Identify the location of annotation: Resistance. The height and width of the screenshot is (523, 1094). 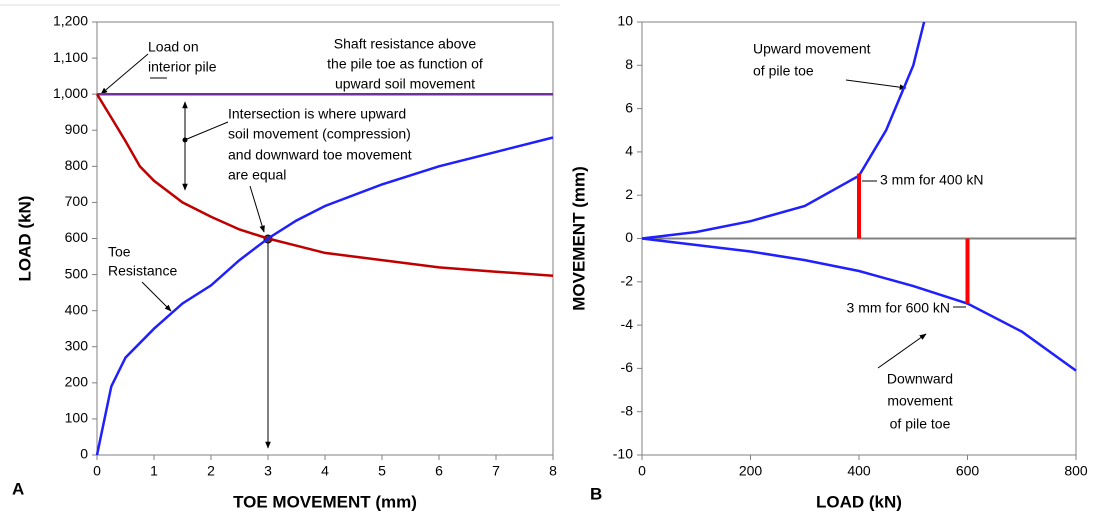
(142, 271).